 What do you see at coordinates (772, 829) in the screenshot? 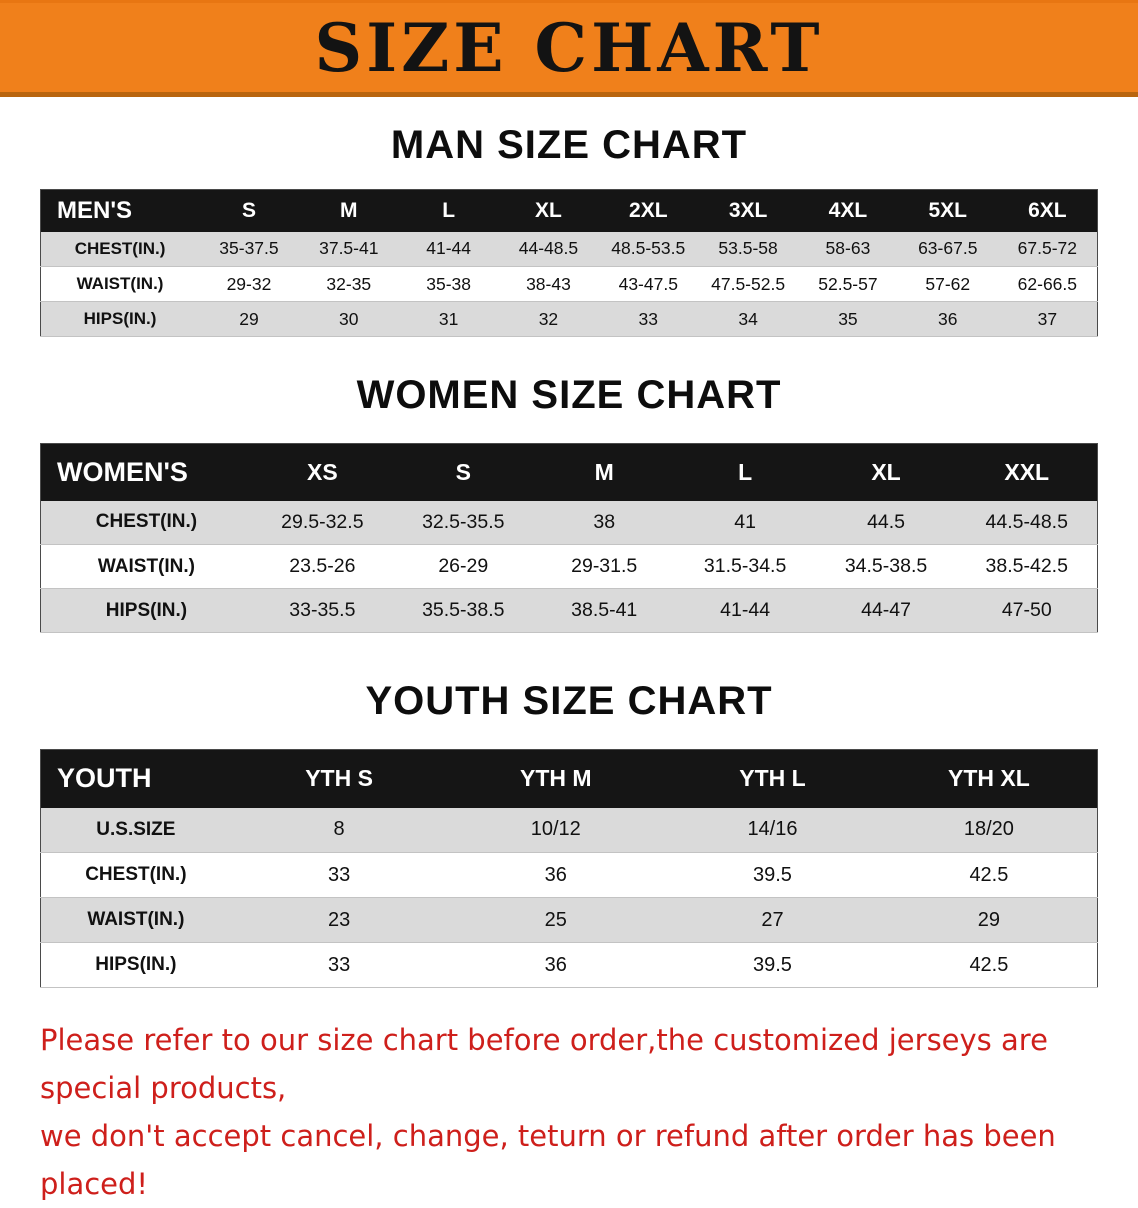
I see `table-cell: 14/16` at bounding box center [772, 829].